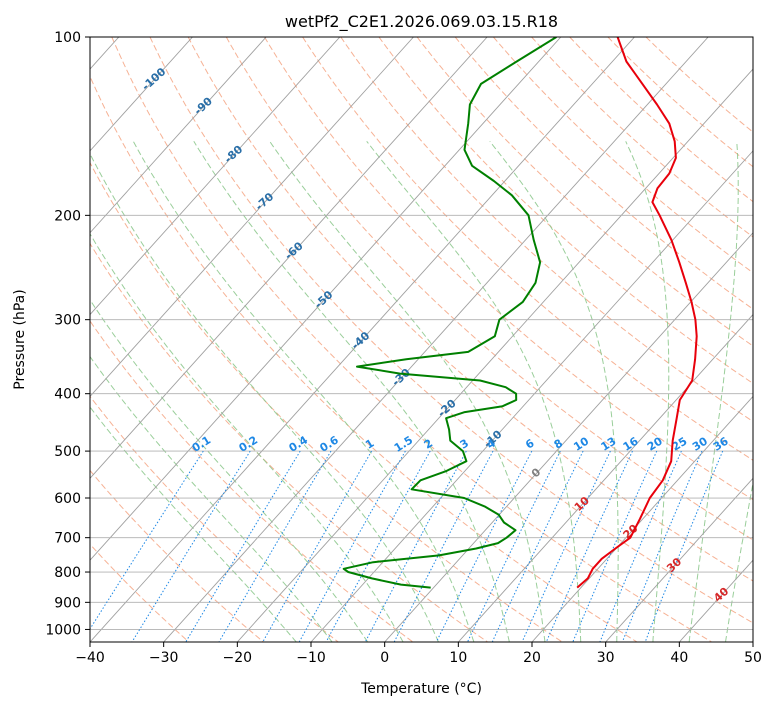  I want to click on y-tick-label: 500, so click(67, 452).